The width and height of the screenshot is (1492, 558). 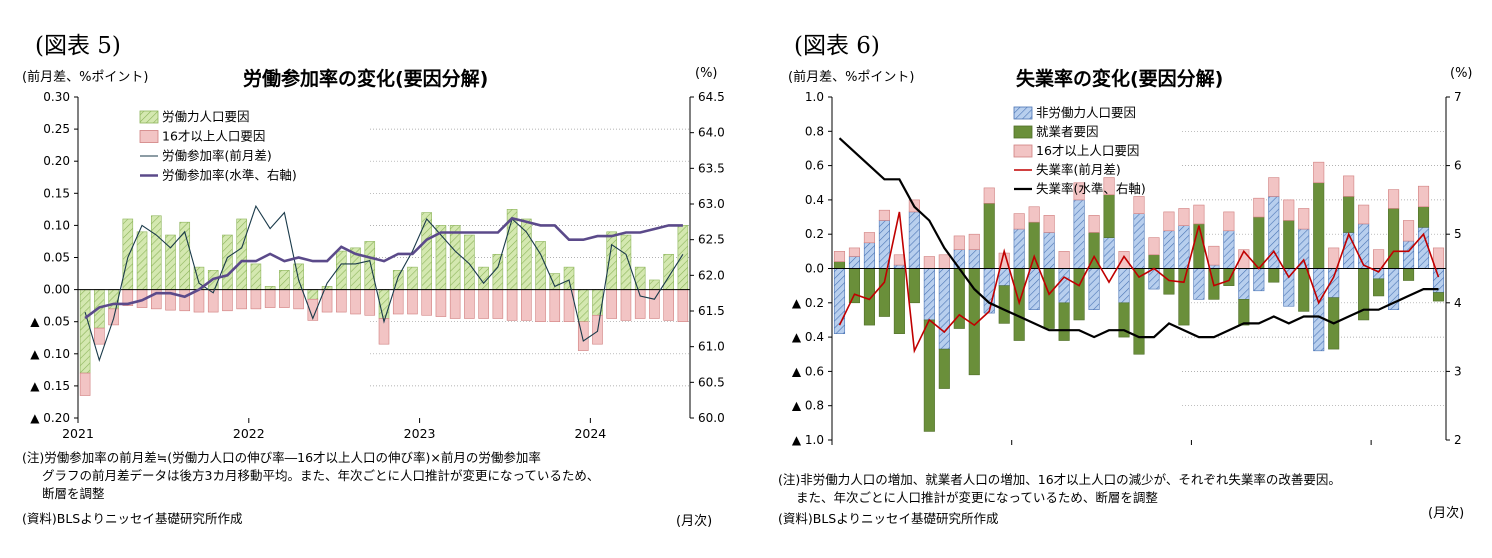 What do you see at coordinates (808, 371) in the screenshot?
I see `y-tick-label: ▲ 0.6` at bounding box center [808, 371].